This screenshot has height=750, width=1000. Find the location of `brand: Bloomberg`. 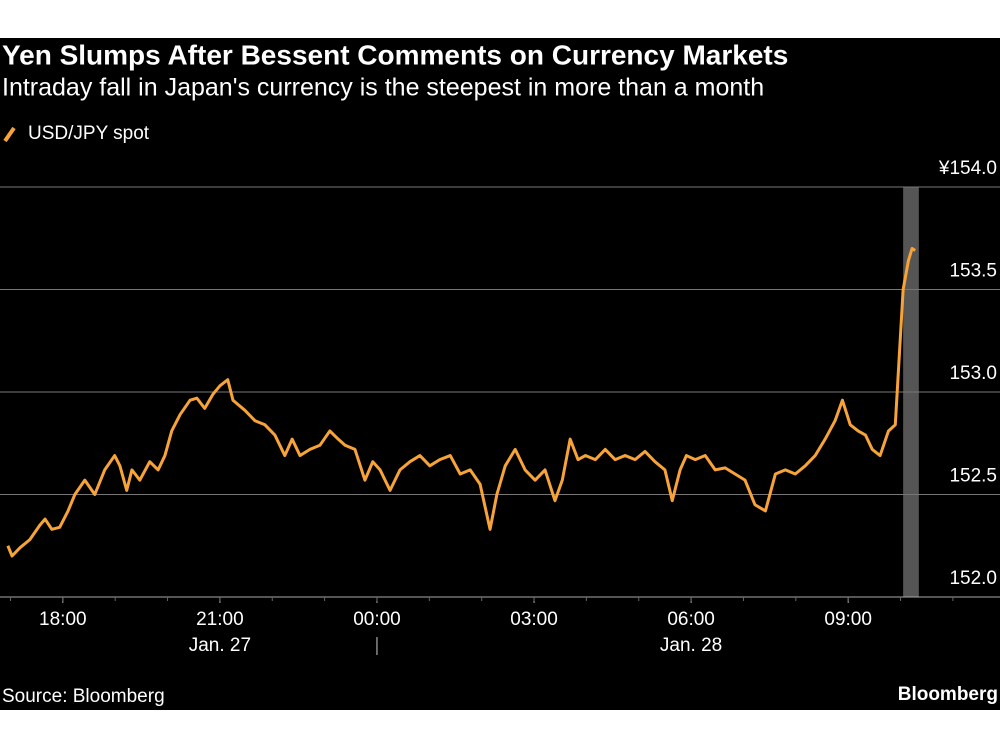

brand: Bloomberg is located at coordinates (948, 694).